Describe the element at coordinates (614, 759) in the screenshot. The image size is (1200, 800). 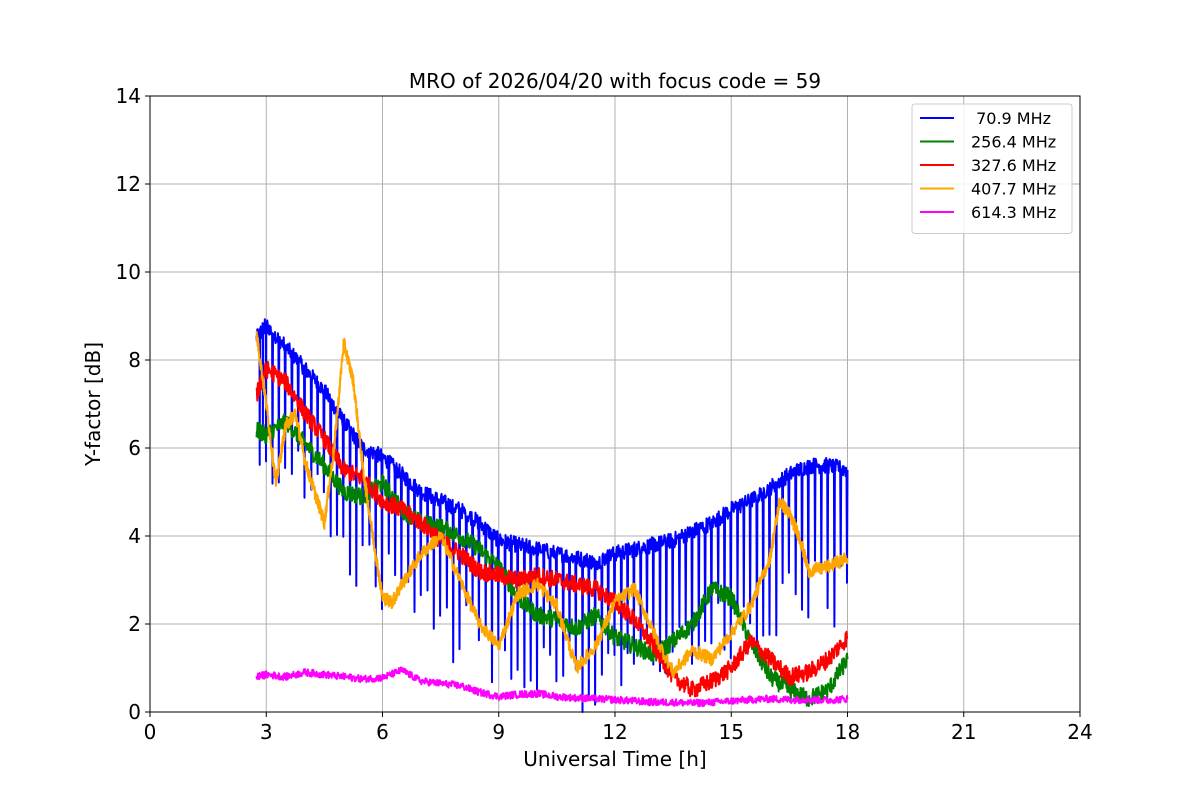
I see `x-axis-label: Universal Time [h]` at that location.